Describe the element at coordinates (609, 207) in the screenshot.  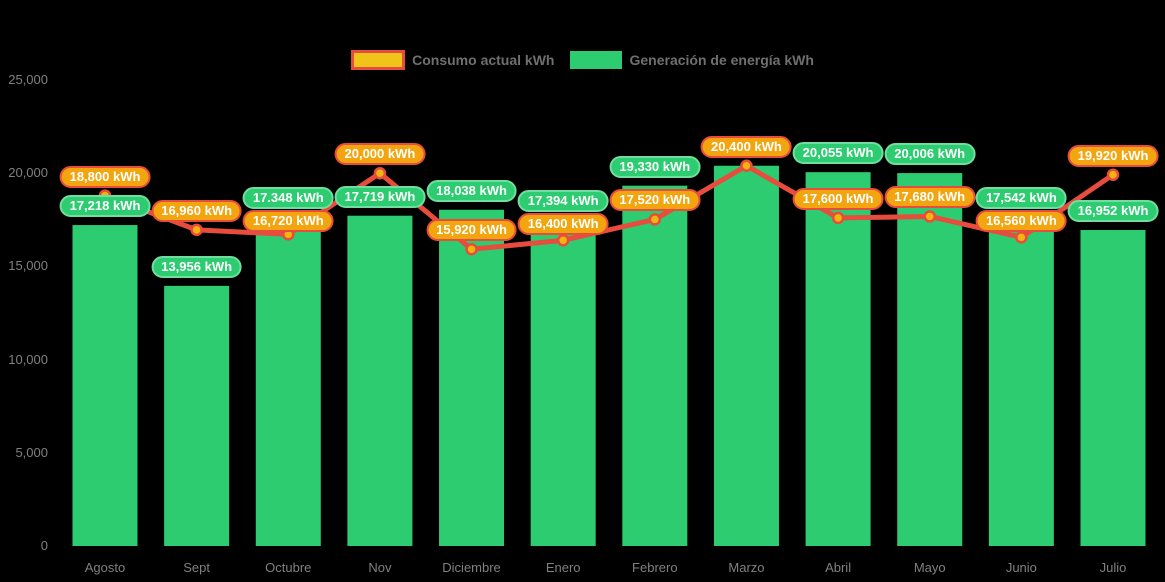
I see `consumo-line` at that location.